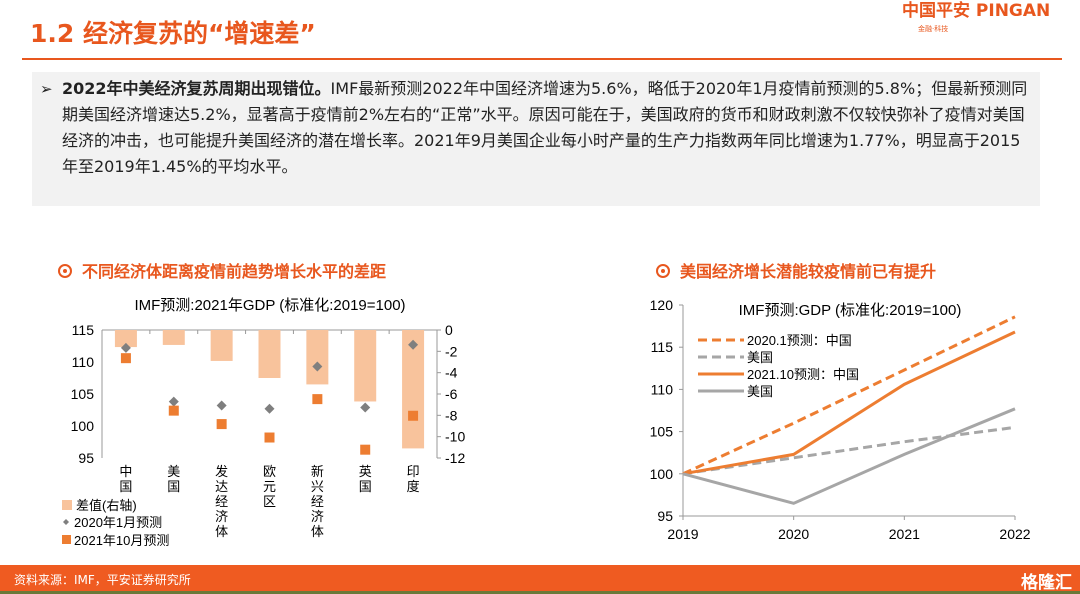 The width and height of the screenshot is (1080, 594). Describe the element at coordinates (455, 437) in the screenshot. I see `y2-tick-label: -10` at that location.